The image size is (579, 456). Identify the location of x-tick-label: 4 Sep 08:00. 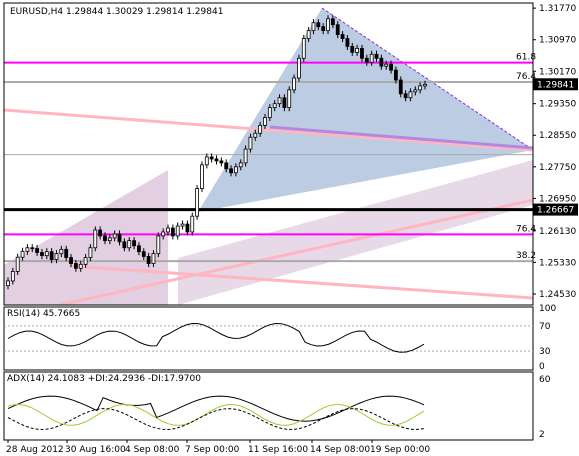
(152, 450).